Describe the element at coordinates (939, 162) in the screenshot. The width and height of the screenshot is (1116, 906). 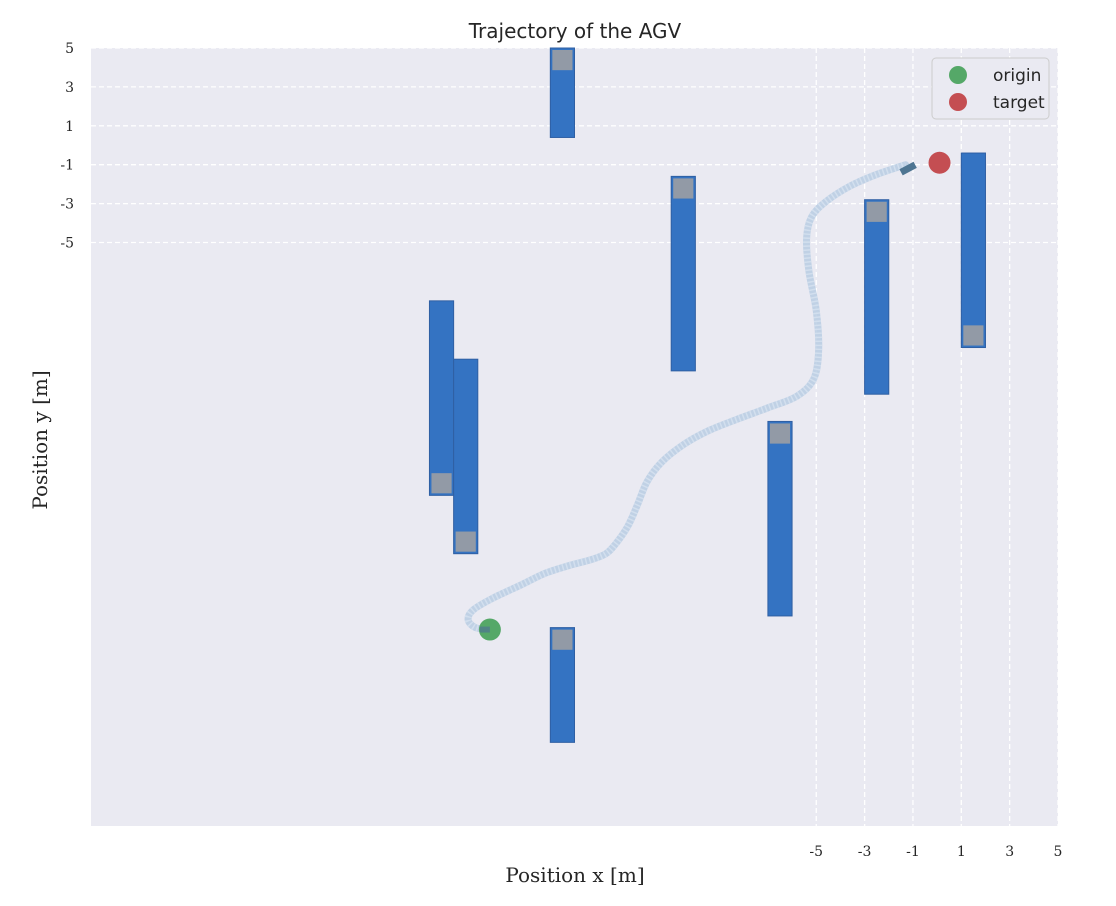
I see `target-marker` at that location.